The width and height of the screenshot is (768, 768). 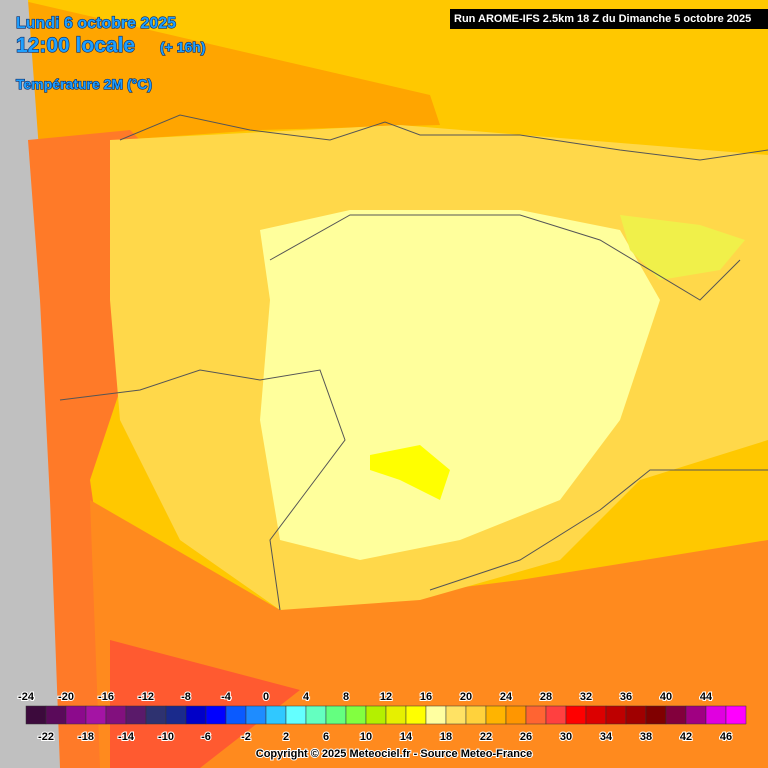 I want to click on legend-label: -18, so click(x=86, y=737).